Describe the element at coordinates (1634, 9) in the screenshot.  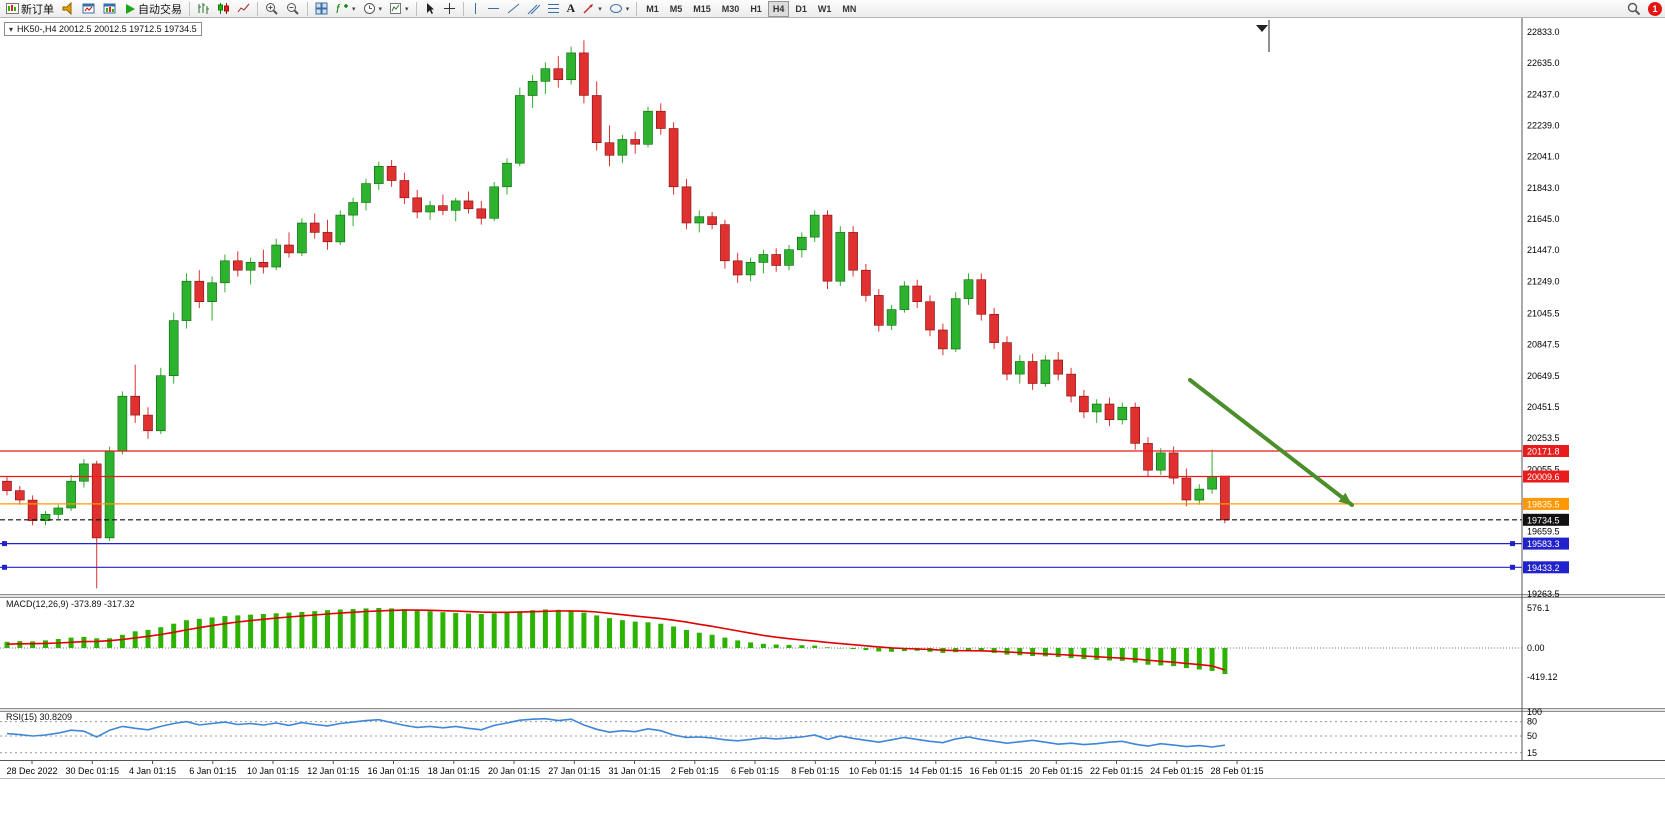
I see `search-button` at that location.